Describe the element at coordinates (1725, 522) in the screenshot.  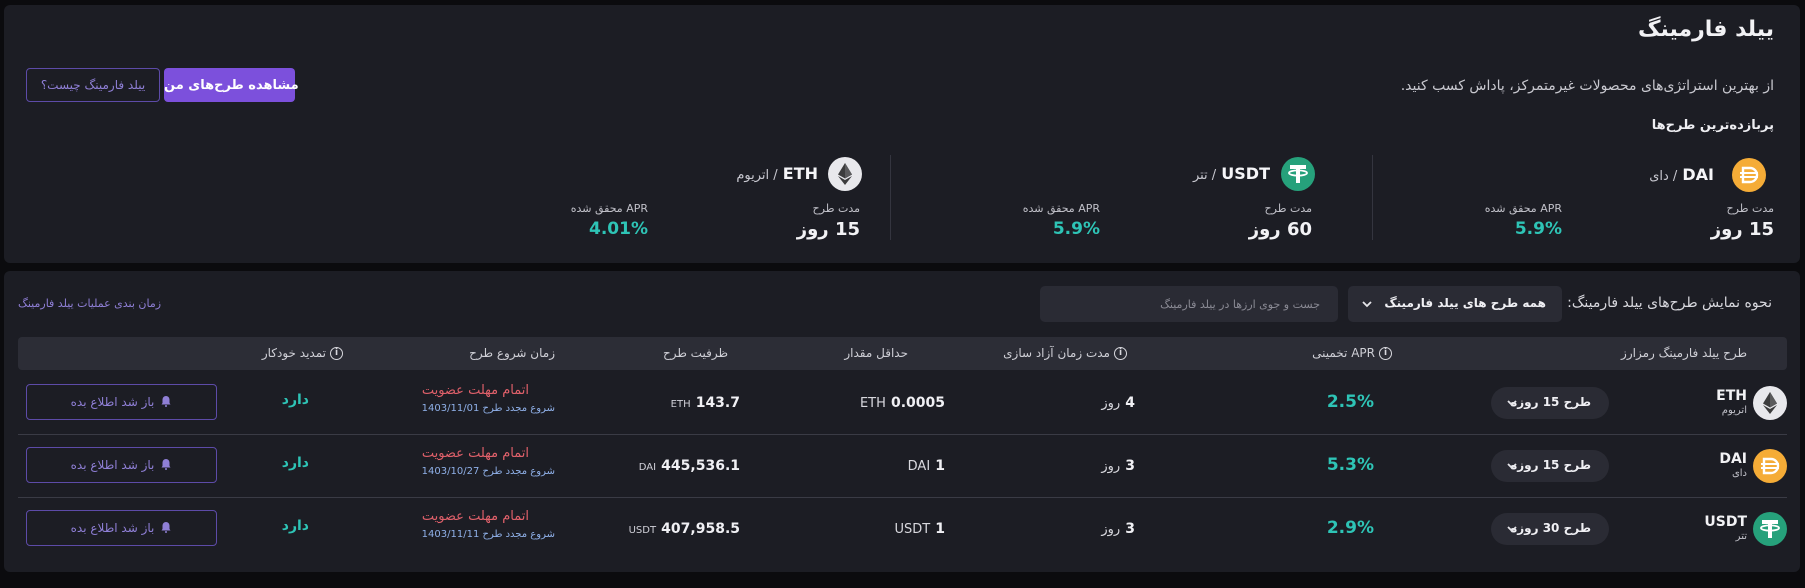
I see `row-symbol: USDT` at that location.